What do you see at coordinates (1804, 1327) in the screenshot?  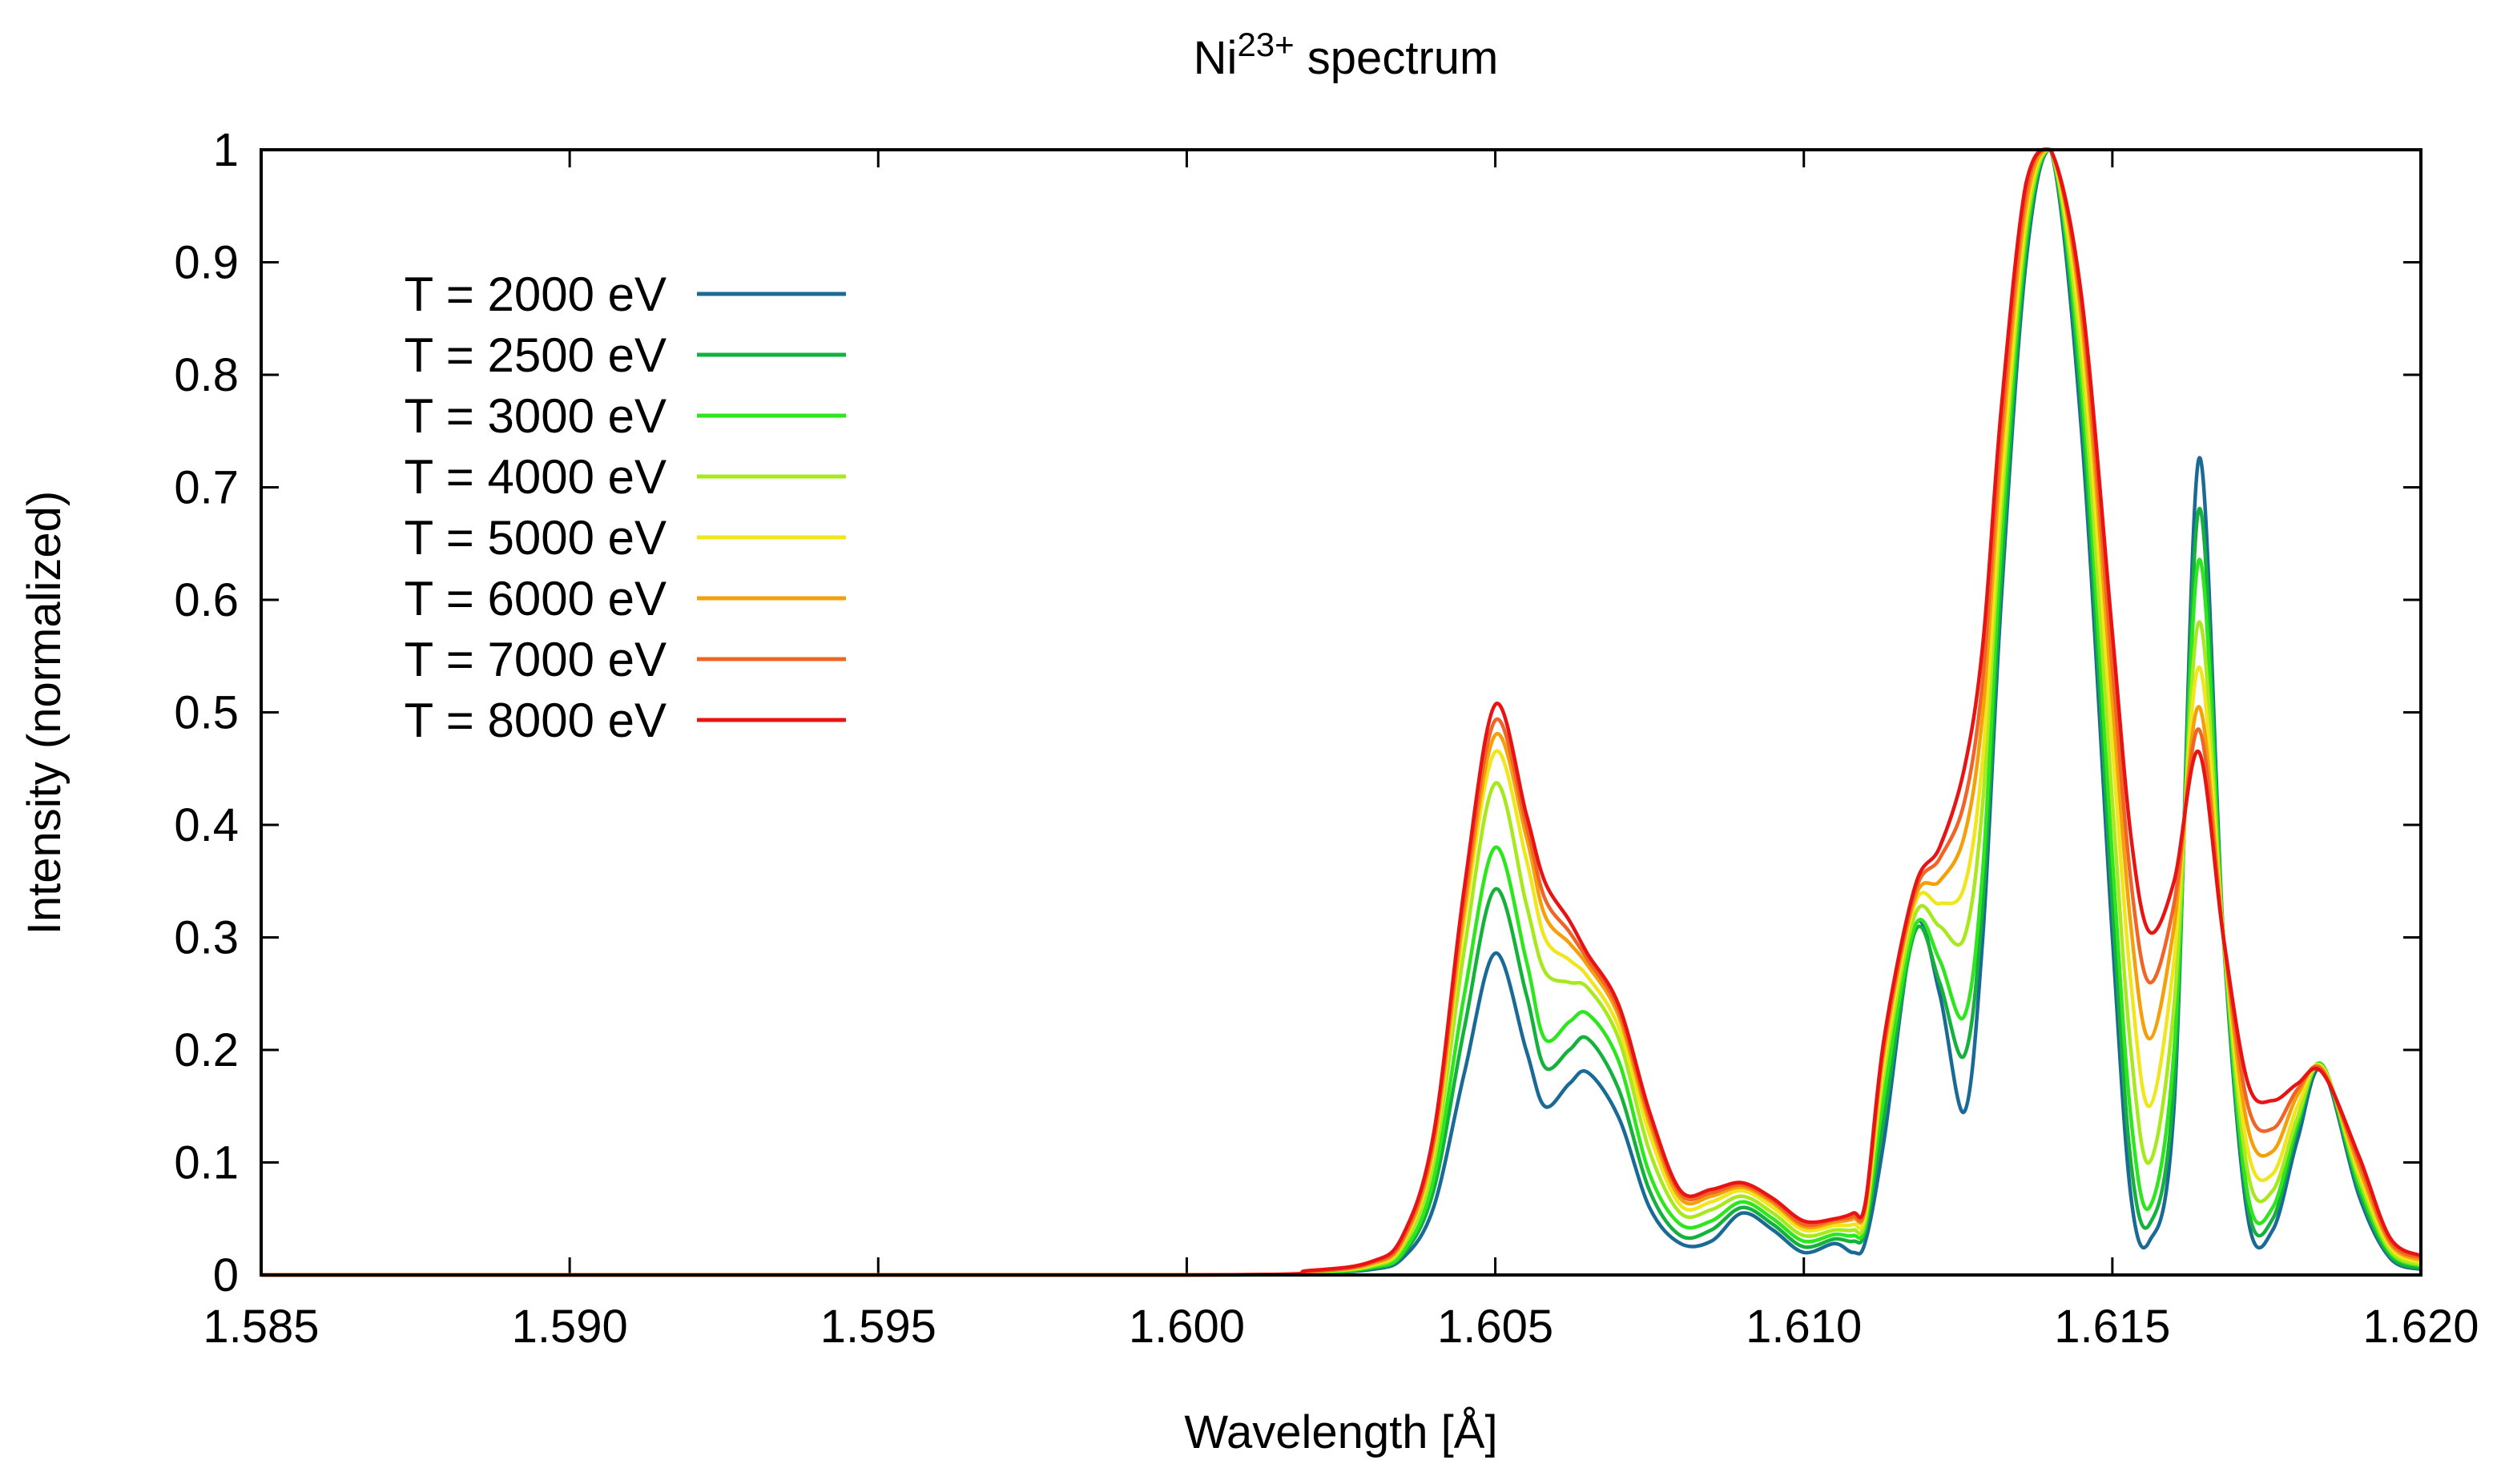 I see `x-tick-label: 1.610` at bounding box center [1804, 1327].